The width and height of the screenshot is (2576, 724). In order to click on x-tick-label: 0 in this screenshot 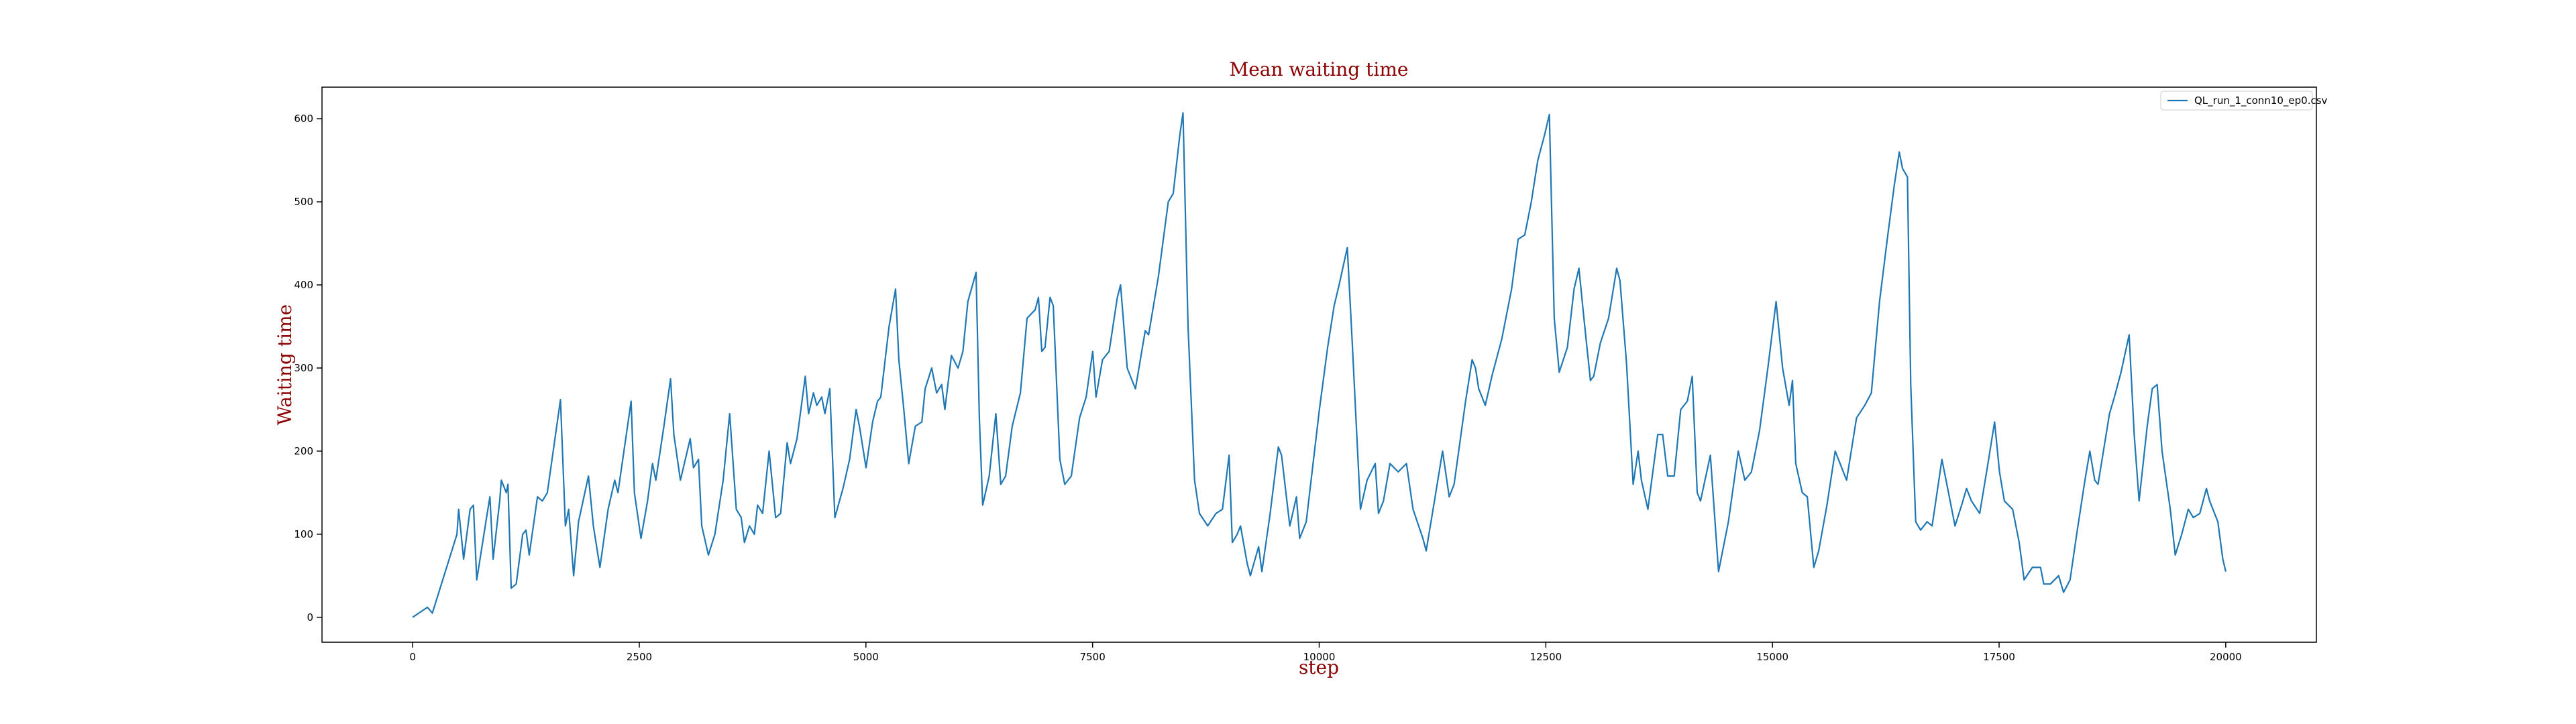, I will do `click(412, 657)`.